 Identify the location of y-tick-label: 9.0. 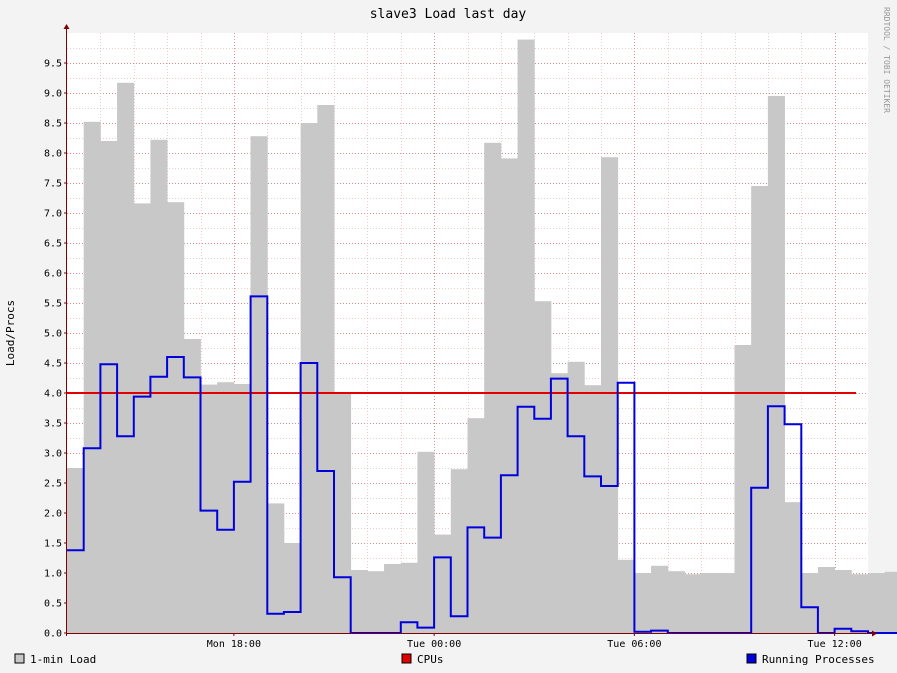
(53, 94).